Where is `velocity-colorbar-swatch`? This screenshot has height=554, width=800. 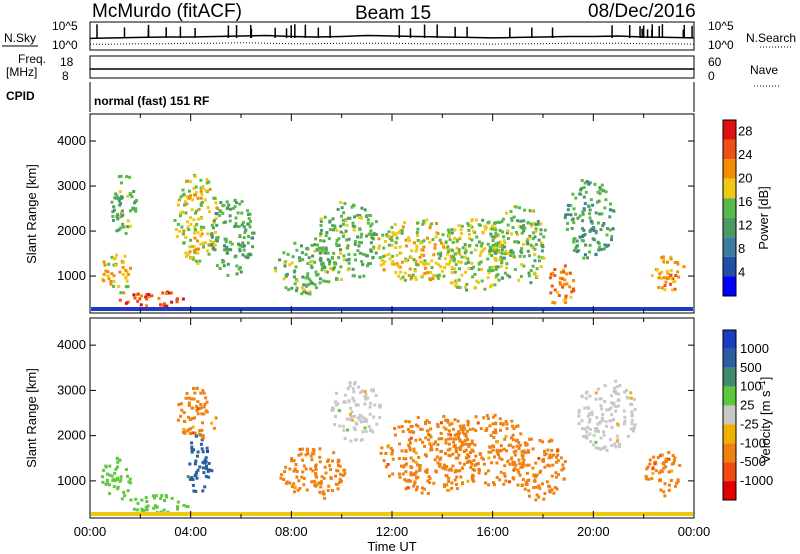
velocity-colorbar-swatch is located at coordinates (729, 415).